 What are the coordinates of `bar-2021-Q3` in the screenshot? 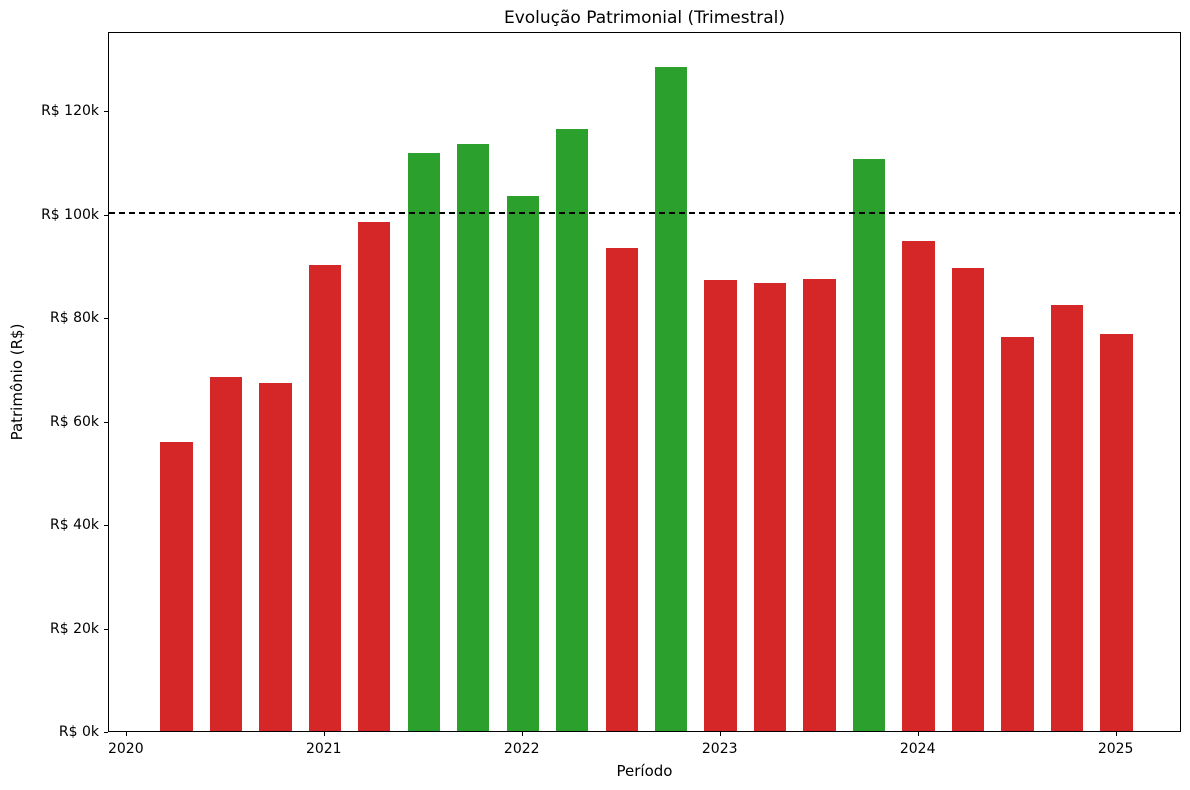 It's located at (473, 437).